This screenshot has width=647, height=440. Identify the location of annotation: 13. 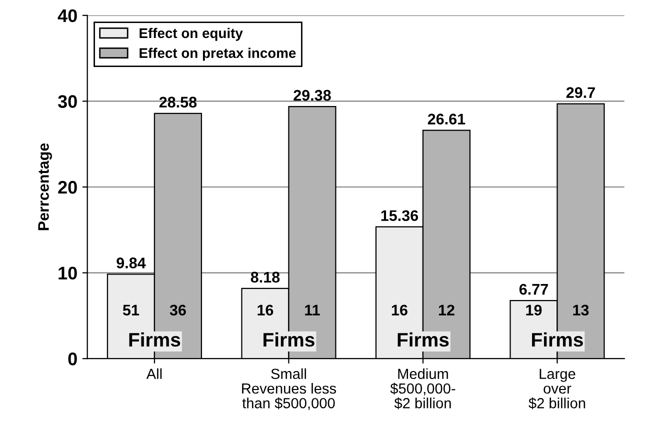
(581, 310).